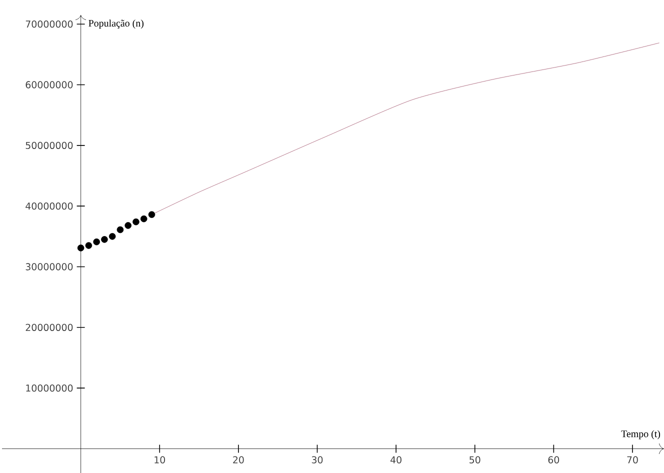 The height and width of the screenshot is (473, 664). Describe the element at coordinates (238, 460) in the screenshot. I see `x-tick-label: 20` at that location.